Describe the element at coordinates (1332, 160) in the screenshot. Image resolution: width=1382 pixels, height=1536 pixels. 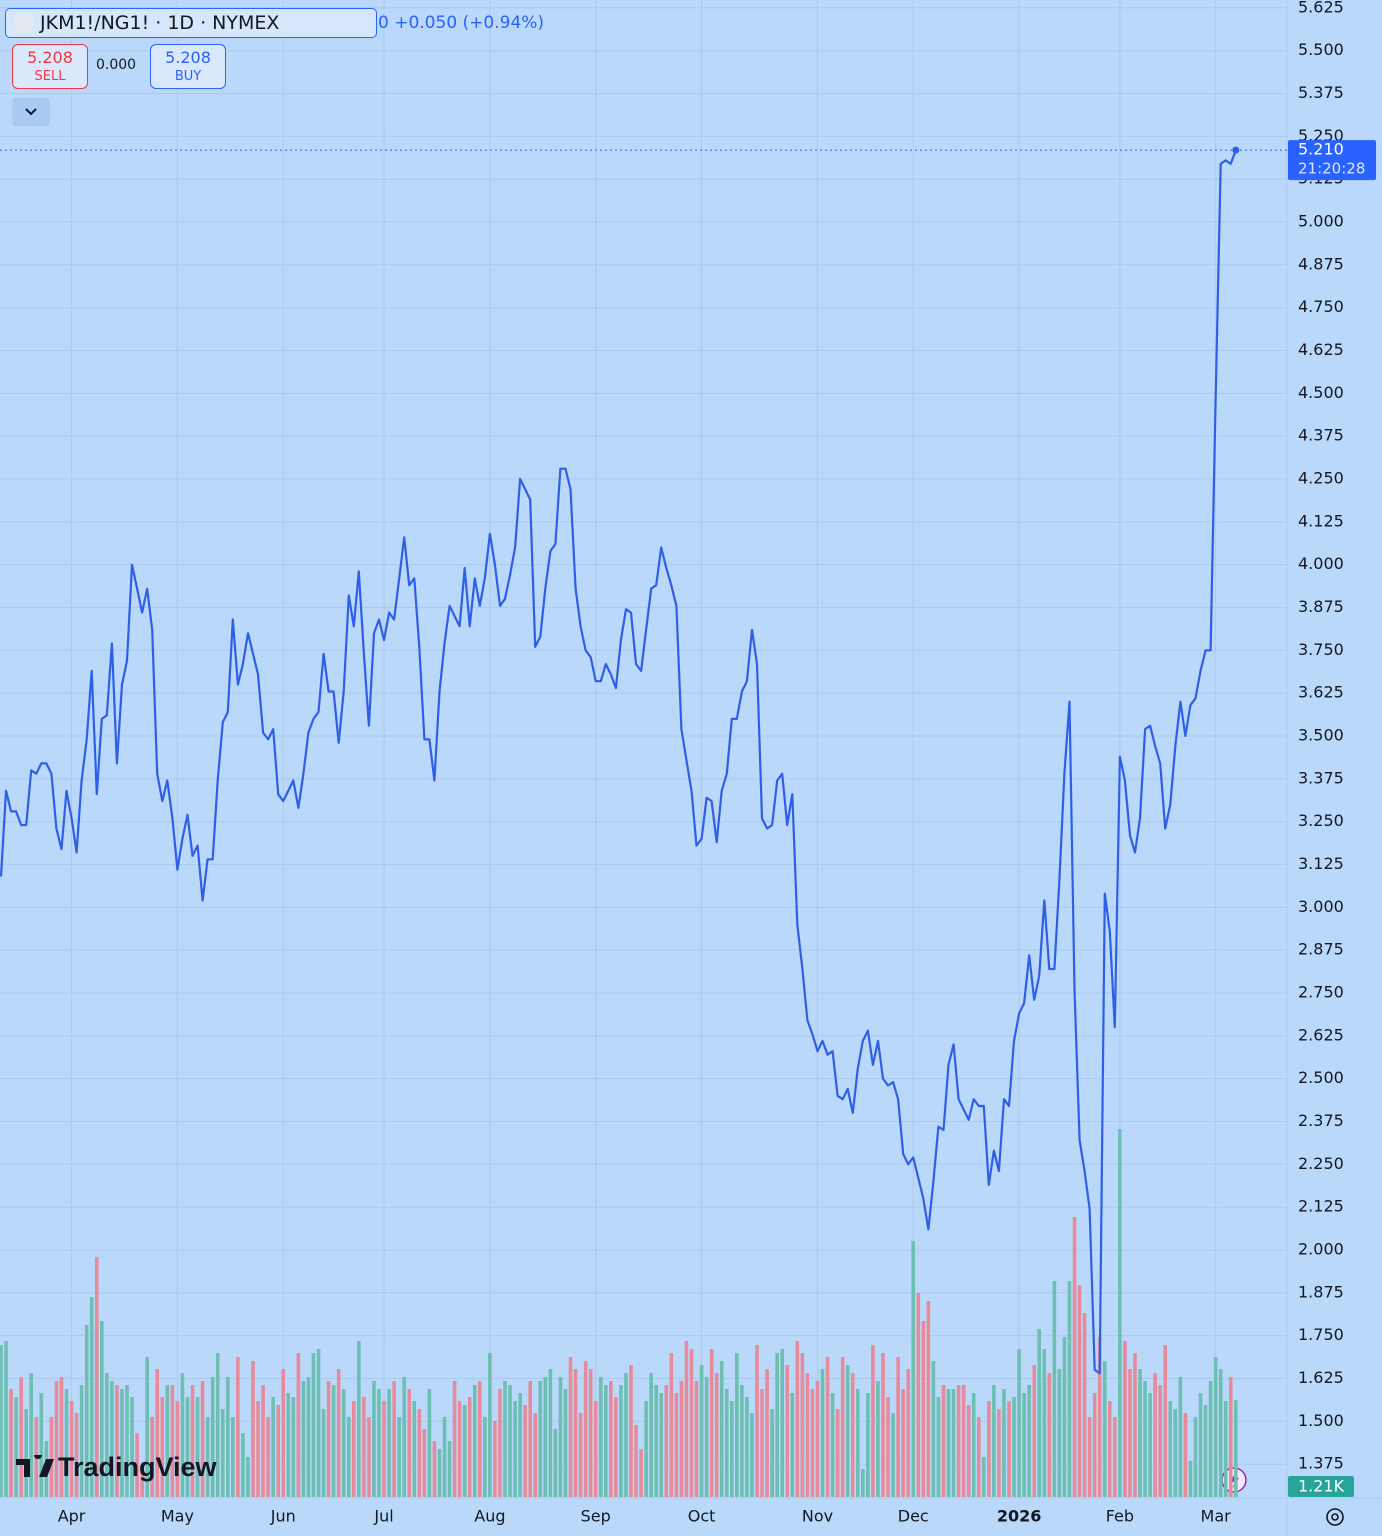
I see `price-tag` at that location.